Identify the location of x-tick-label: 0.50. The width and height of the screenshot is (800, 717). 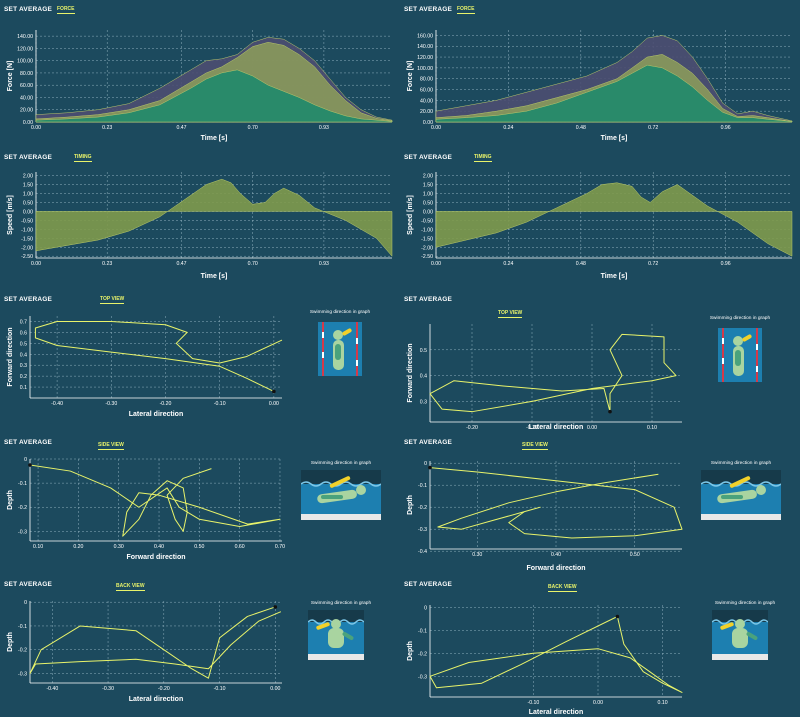
(199, 547).